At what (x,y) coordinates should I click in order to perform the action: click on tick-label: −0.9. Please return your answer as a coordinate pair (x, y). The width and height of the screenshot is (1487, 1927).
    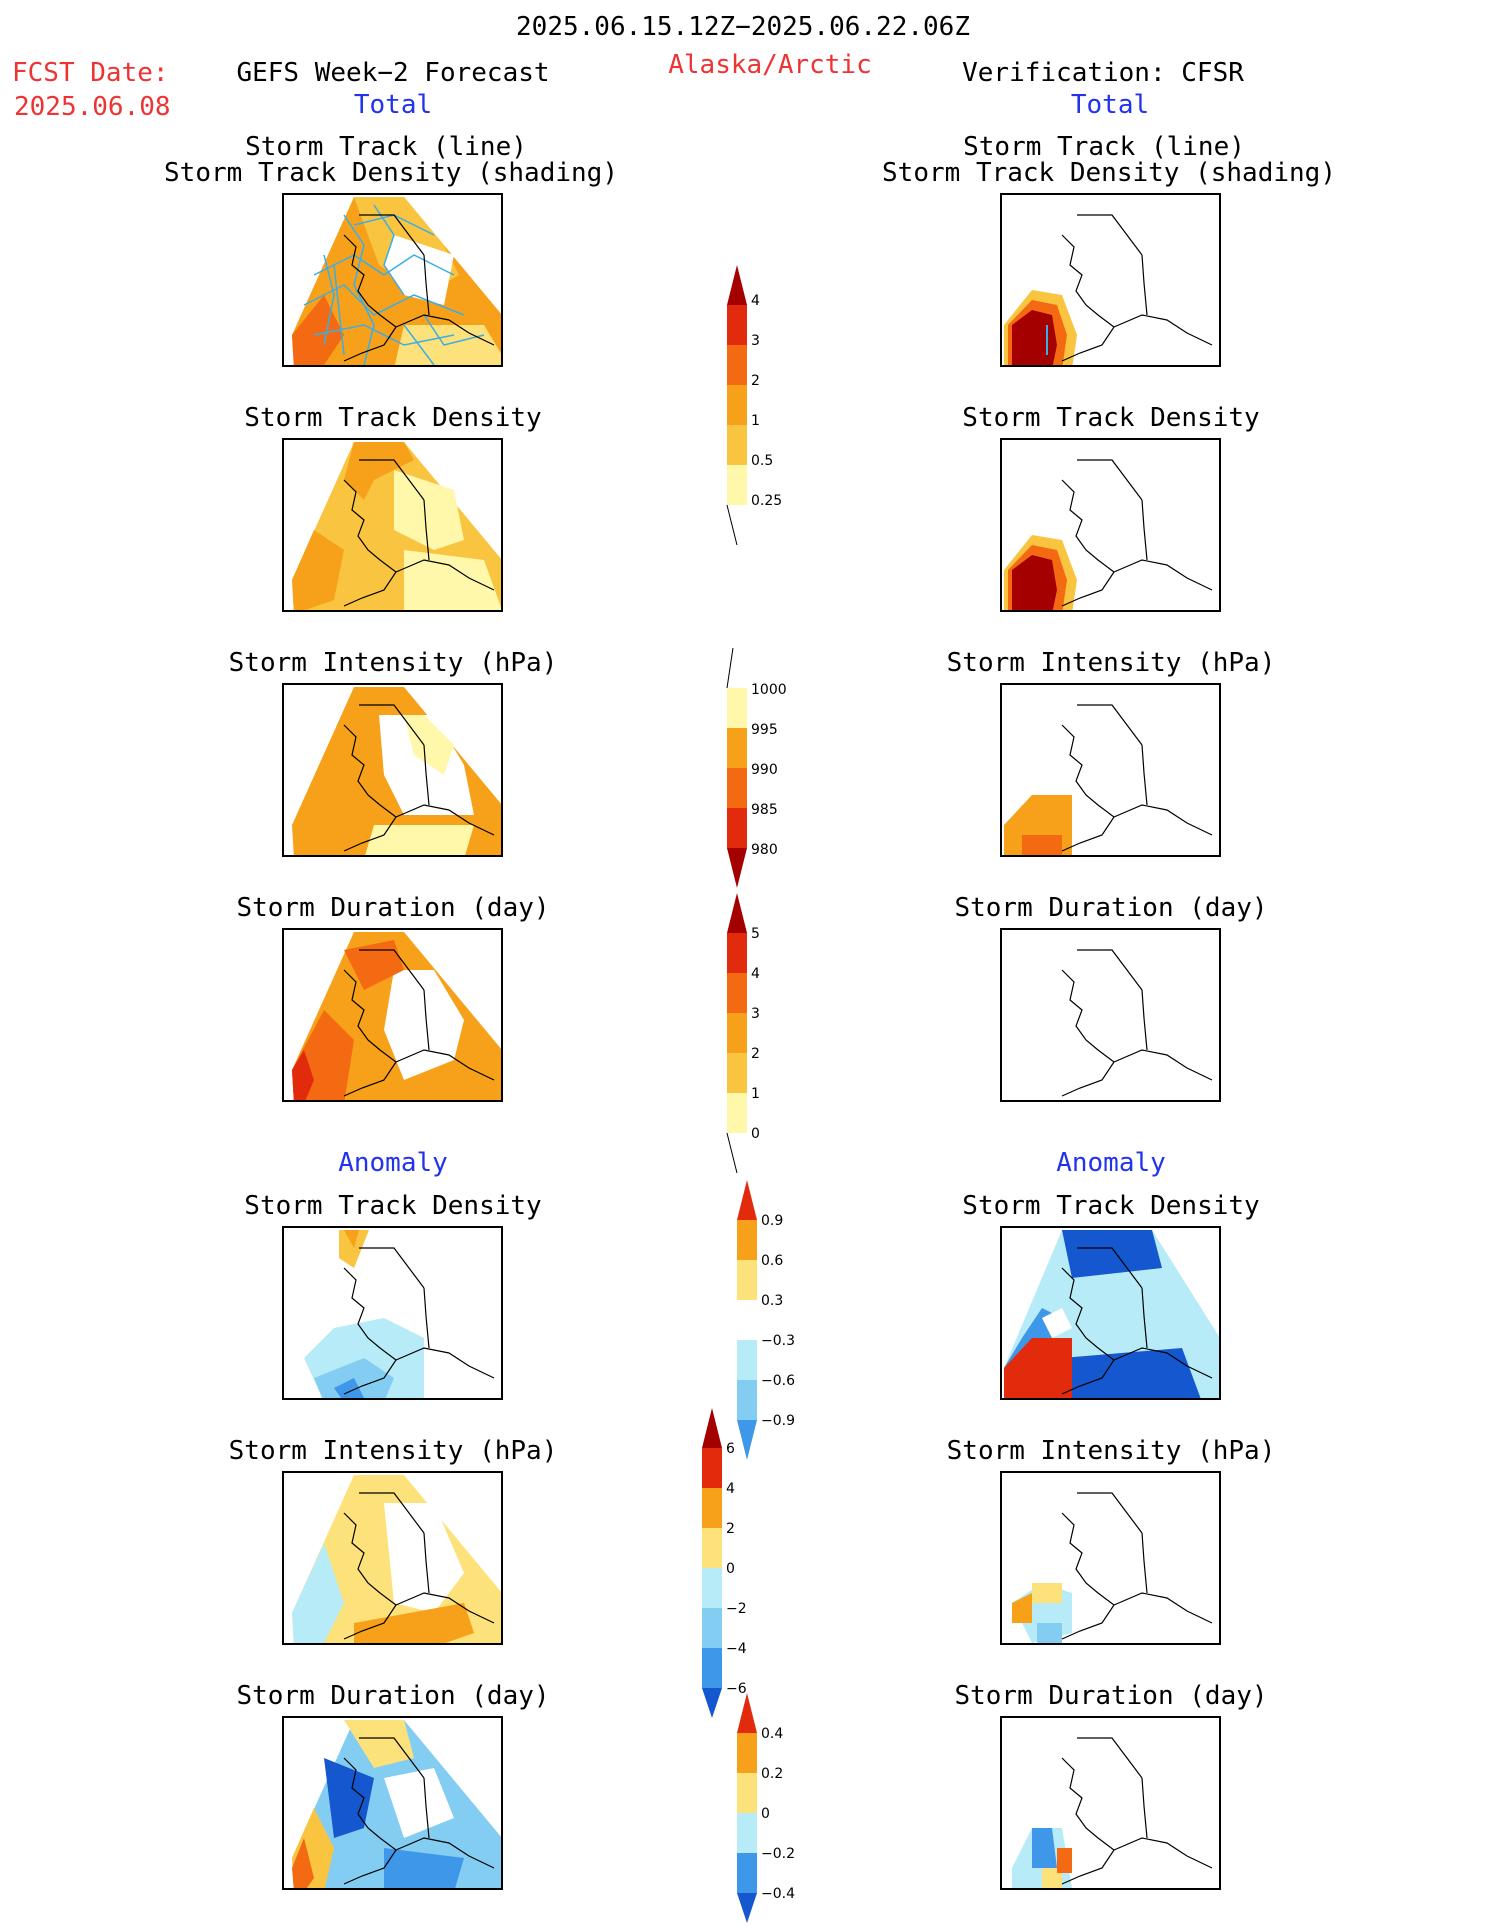
    Looking at the image, I should click on (778, 1421).